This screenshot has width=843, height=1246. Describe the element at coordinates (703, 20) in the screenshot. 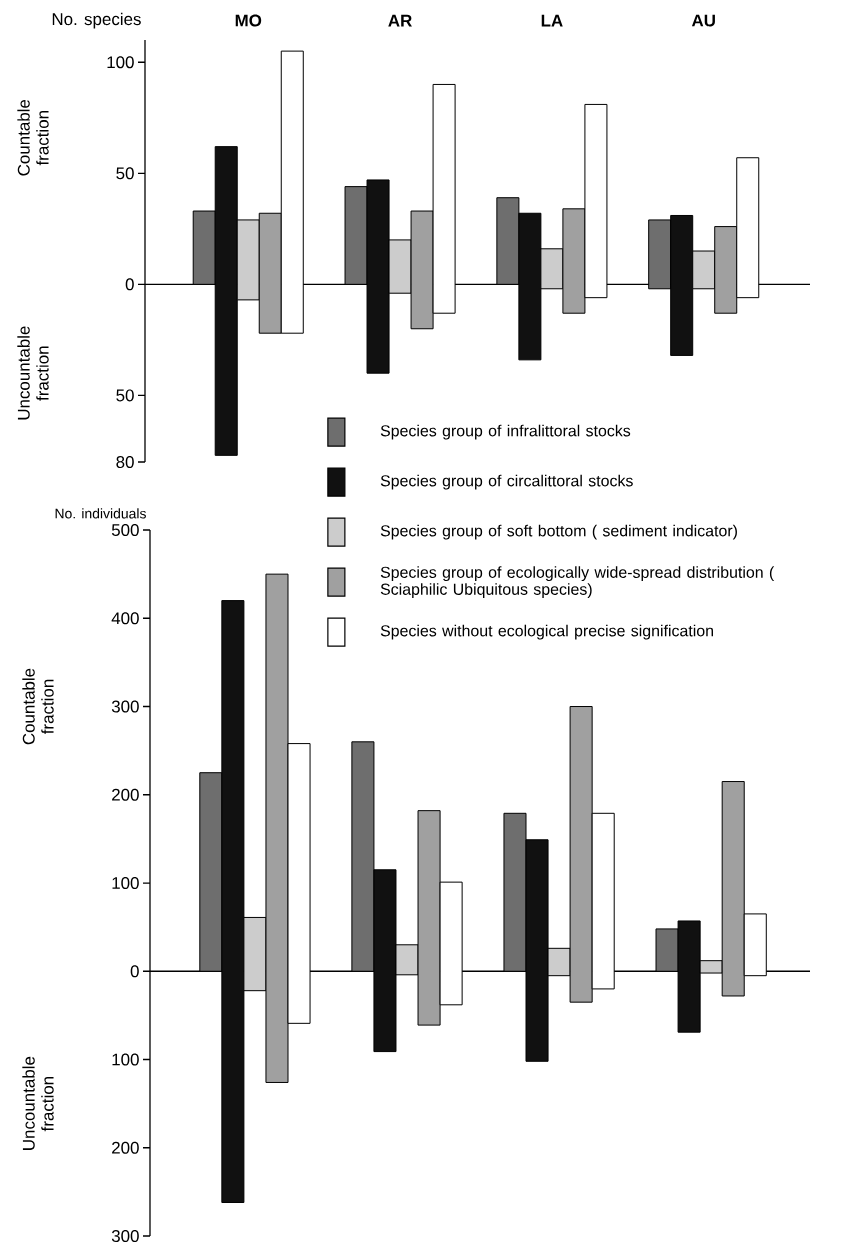

I see `x-tick-label: AU` at that location.